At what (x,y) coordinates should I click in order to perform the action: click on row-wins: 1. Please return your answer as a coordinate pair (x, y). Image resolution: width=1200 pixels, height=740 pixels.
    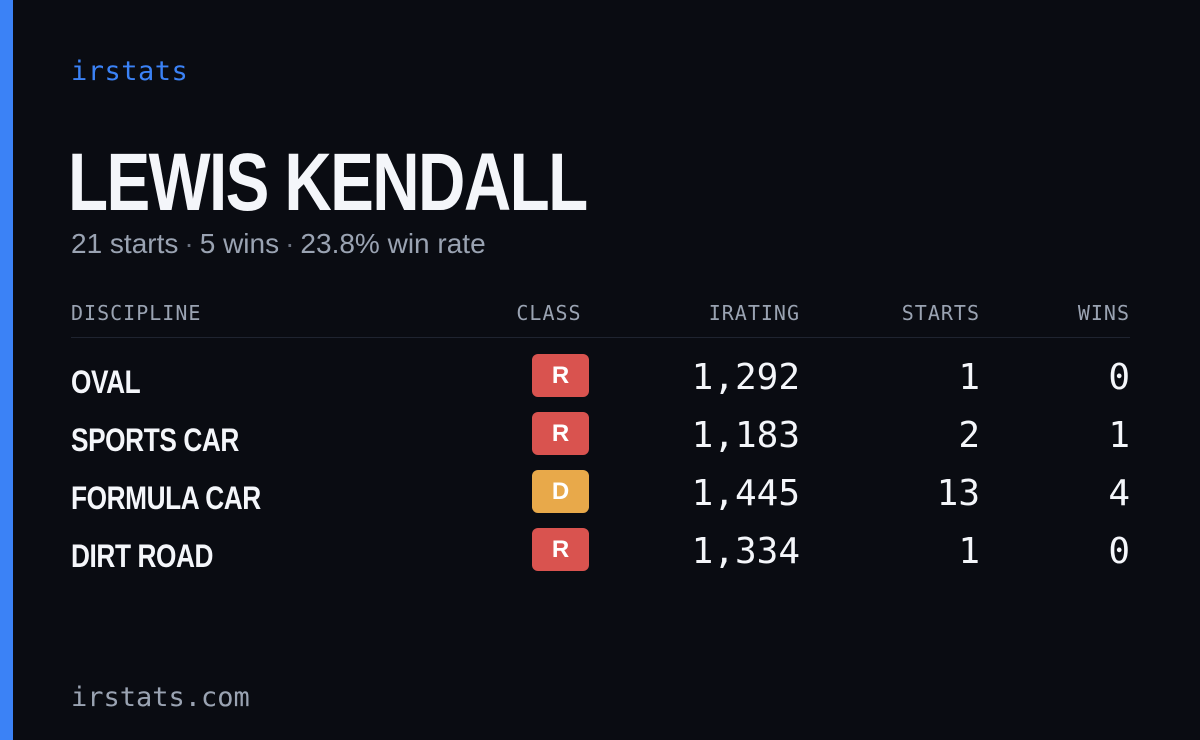
    Looking at the image, I should click on (1119, 435).